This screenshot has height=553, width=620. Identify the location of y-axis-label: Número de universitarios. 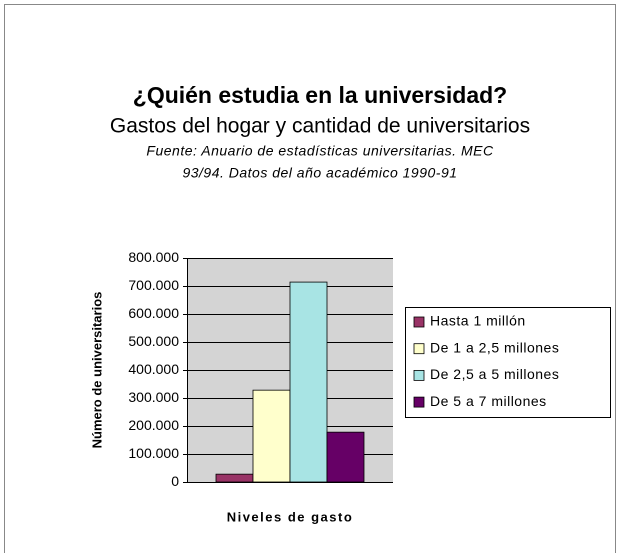
(96, 370).